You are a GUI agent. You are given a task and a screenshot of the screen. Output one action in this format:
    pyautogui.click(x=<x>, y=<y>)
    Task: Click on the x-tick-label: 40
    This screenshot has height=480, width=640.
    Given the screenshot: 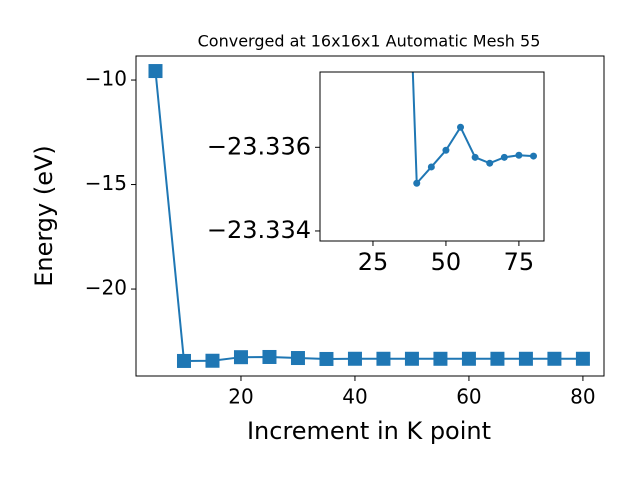 What is the action you would take?
    pyautogui.click(x=354, y=397)
    